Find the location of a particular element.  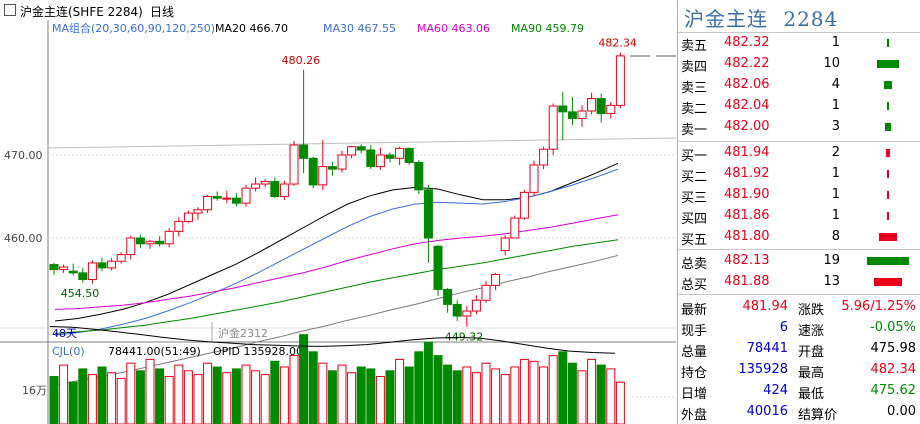

ask-row: 卖一 482.00 3 is located at coordinates (799, 127).